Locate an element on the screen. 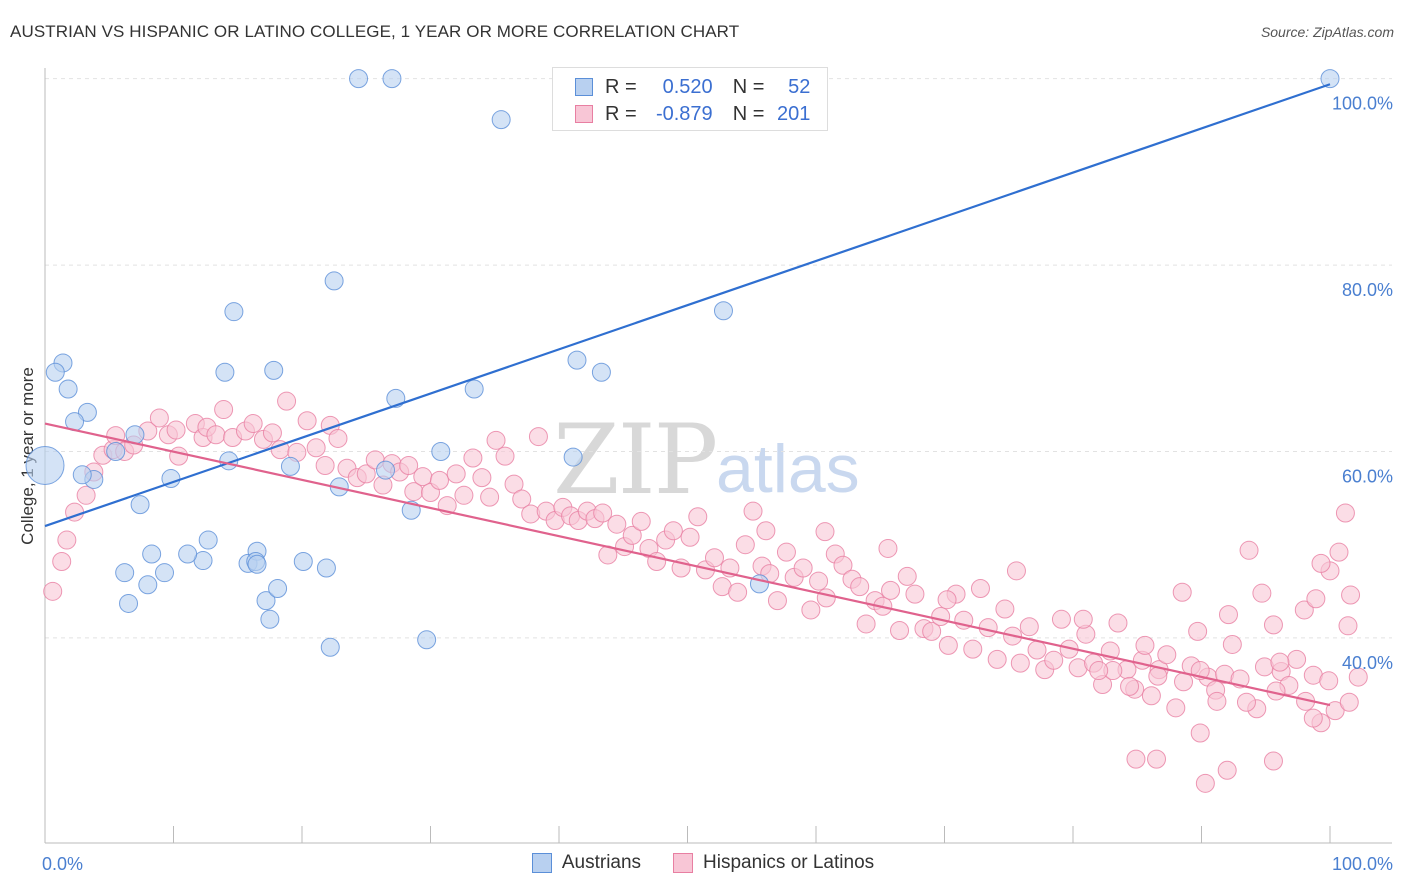 The height and width of the screenshot is (892, 1406). r-value: -0.879 is located at coordinates (684, 113).